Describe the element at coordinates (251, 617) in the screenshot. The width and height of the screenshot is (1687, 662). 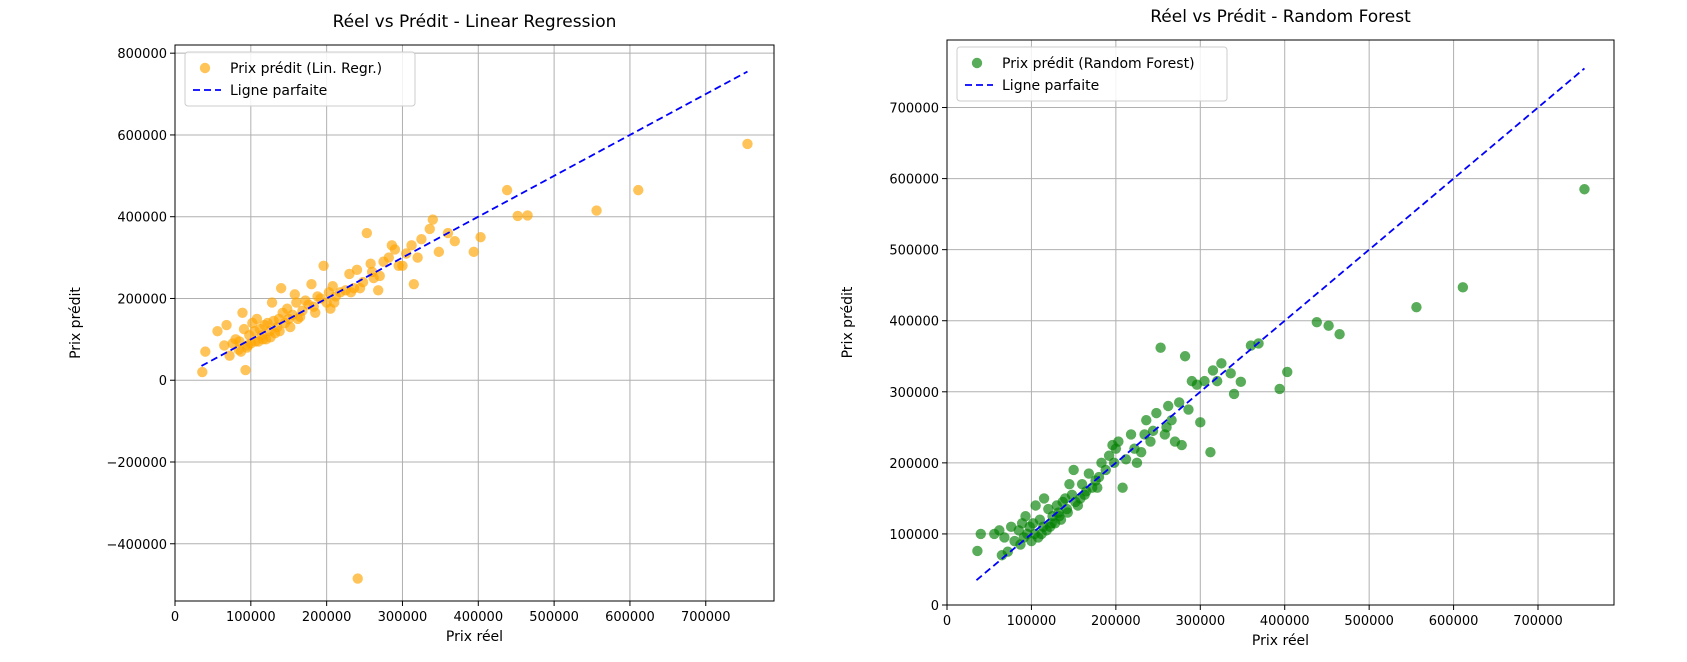
I see `x-tick-label: 100000` at that location.